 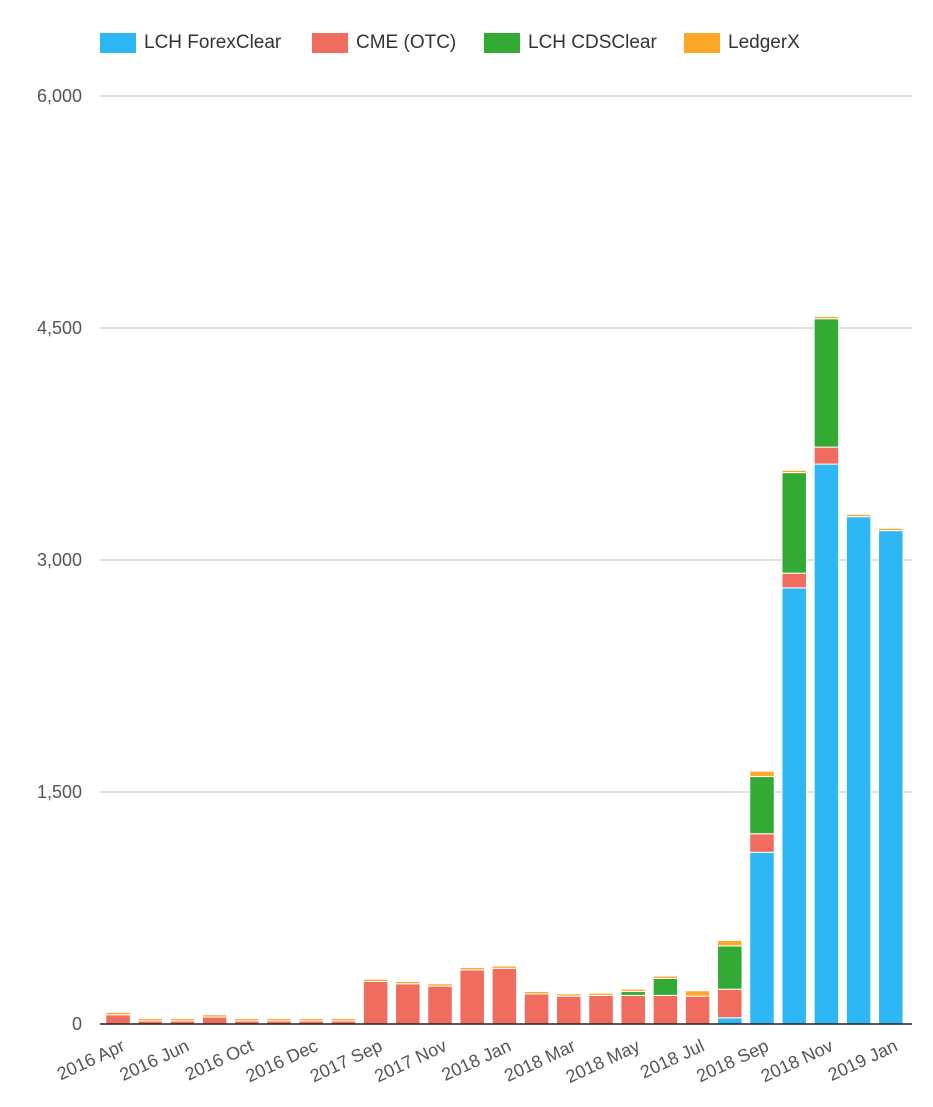 What do you see at coordinates (91, 1059) in the screenshot?
I see `x-tick-label: 2016 Apr` at bounding box center [91, 1059].